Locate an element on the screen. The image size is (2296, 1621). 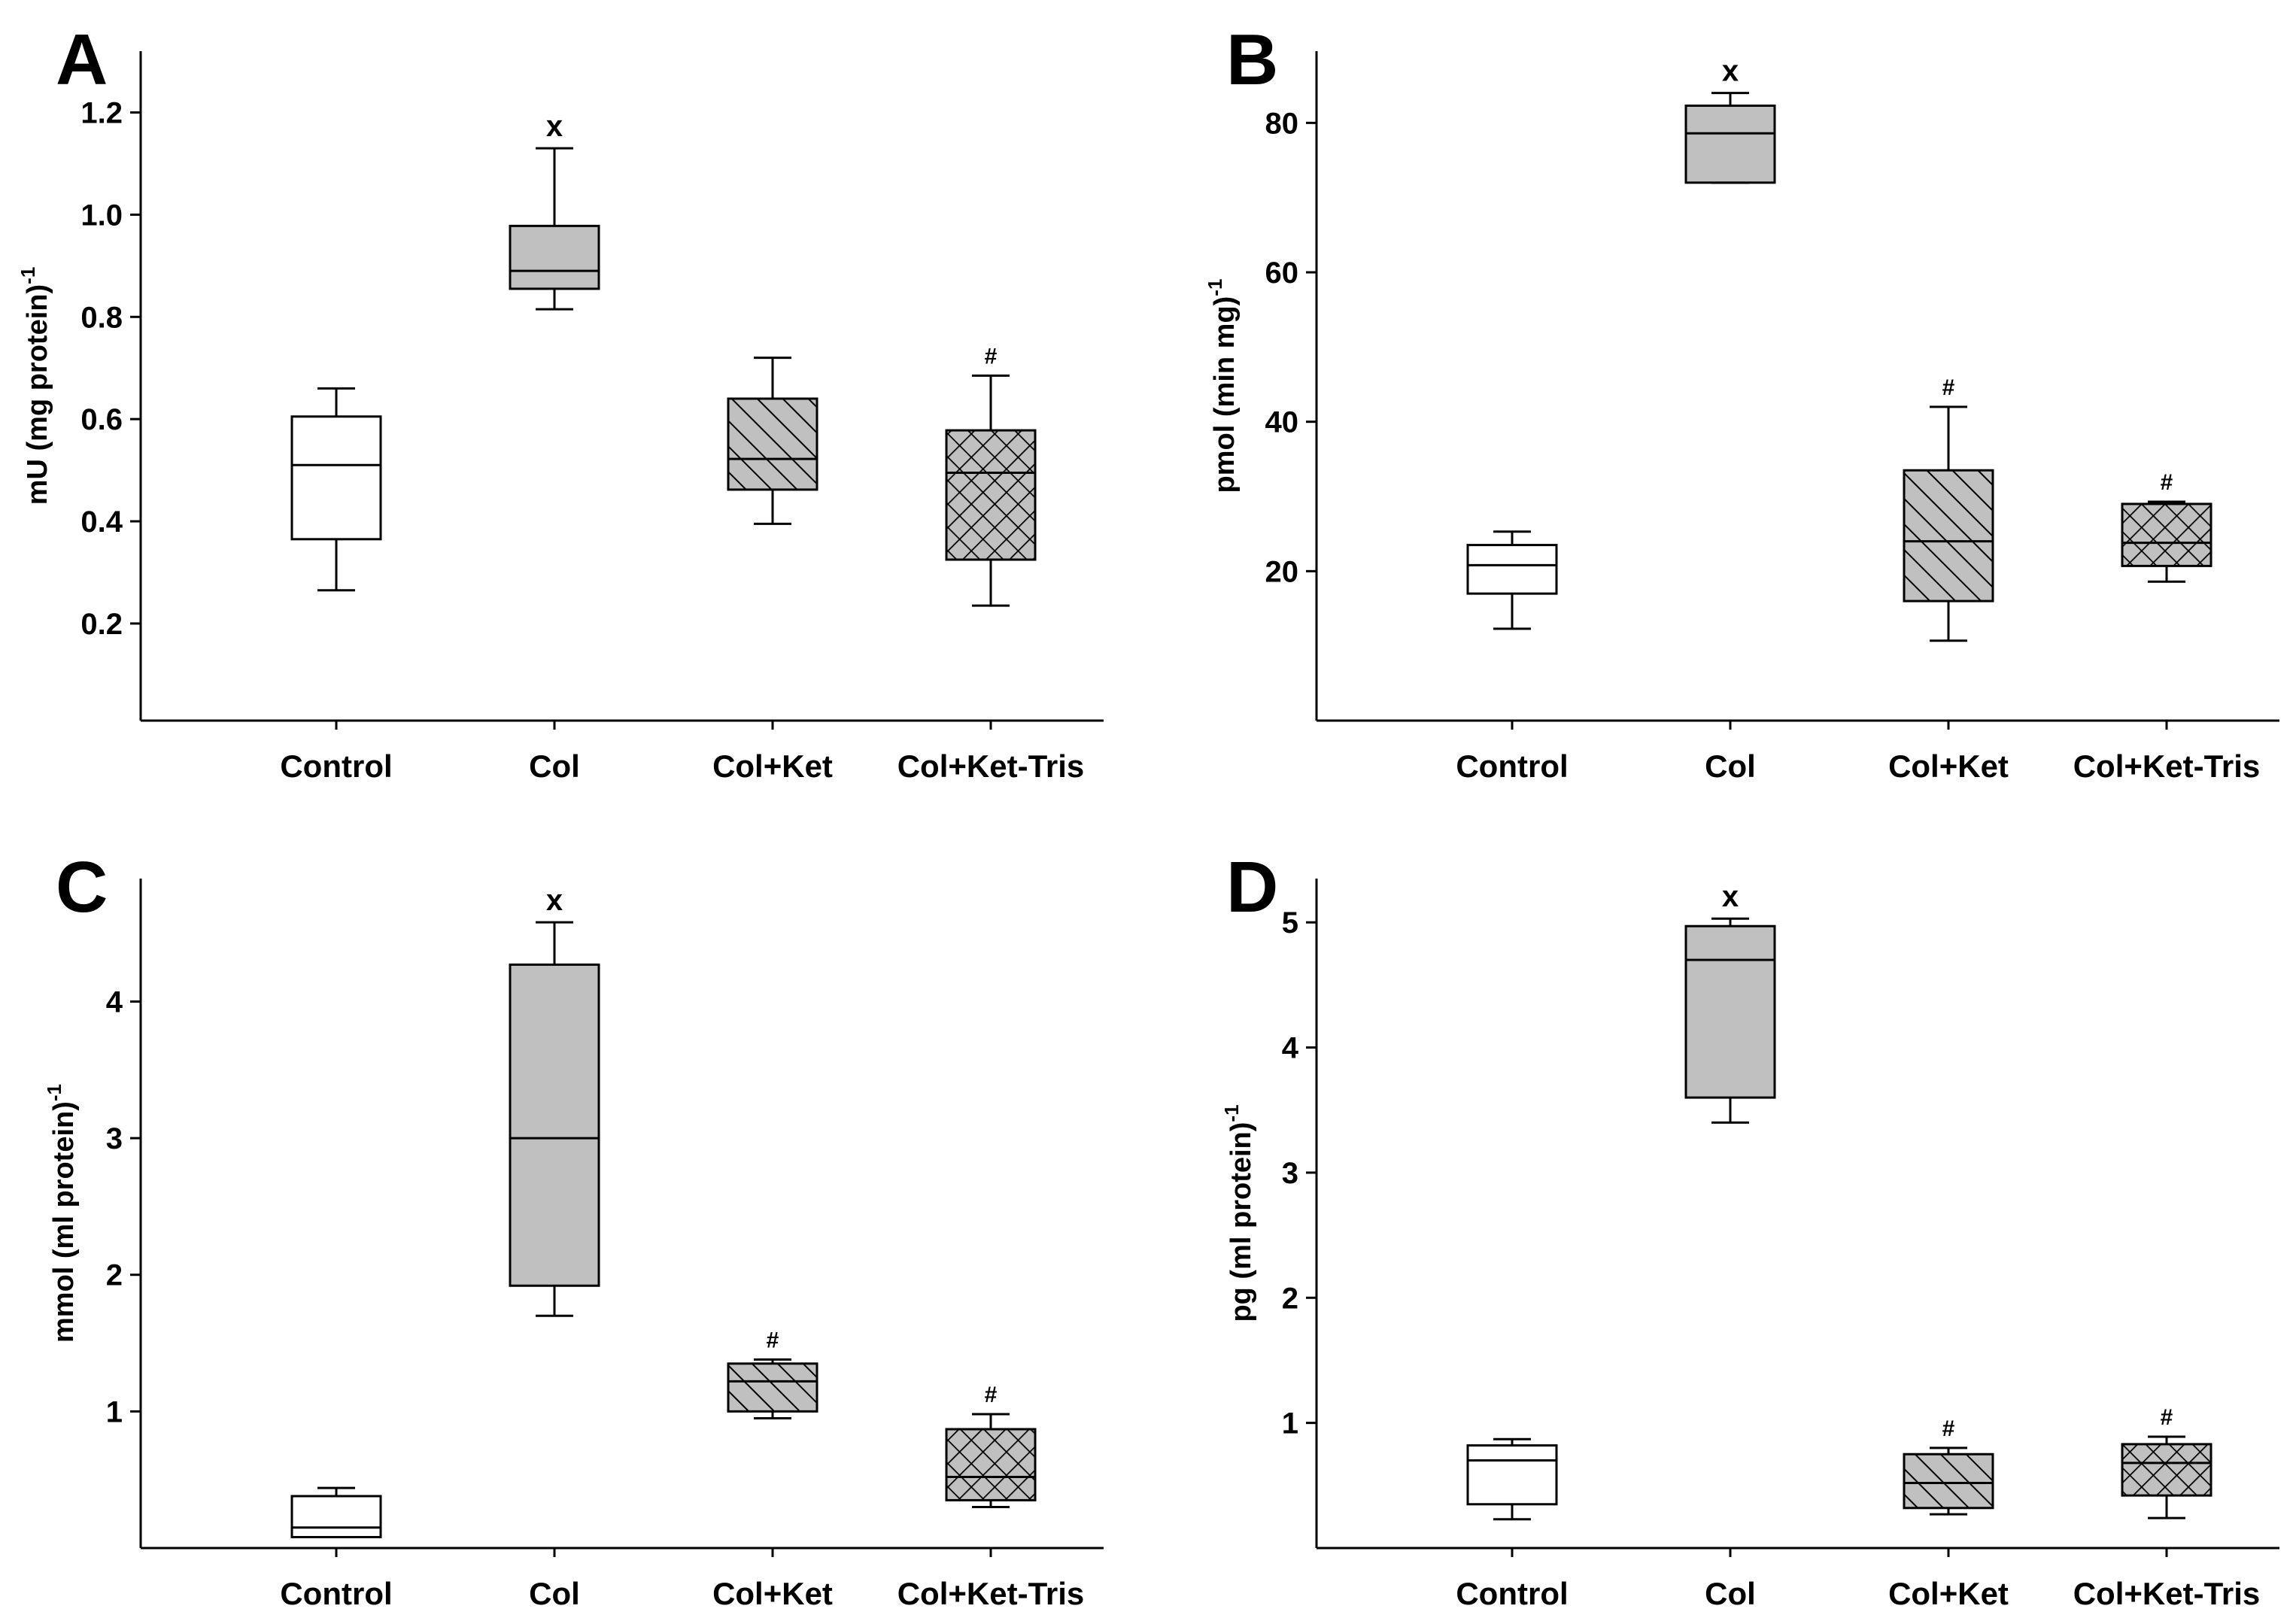
panel-letter: A is located at coordinates (82, 60).